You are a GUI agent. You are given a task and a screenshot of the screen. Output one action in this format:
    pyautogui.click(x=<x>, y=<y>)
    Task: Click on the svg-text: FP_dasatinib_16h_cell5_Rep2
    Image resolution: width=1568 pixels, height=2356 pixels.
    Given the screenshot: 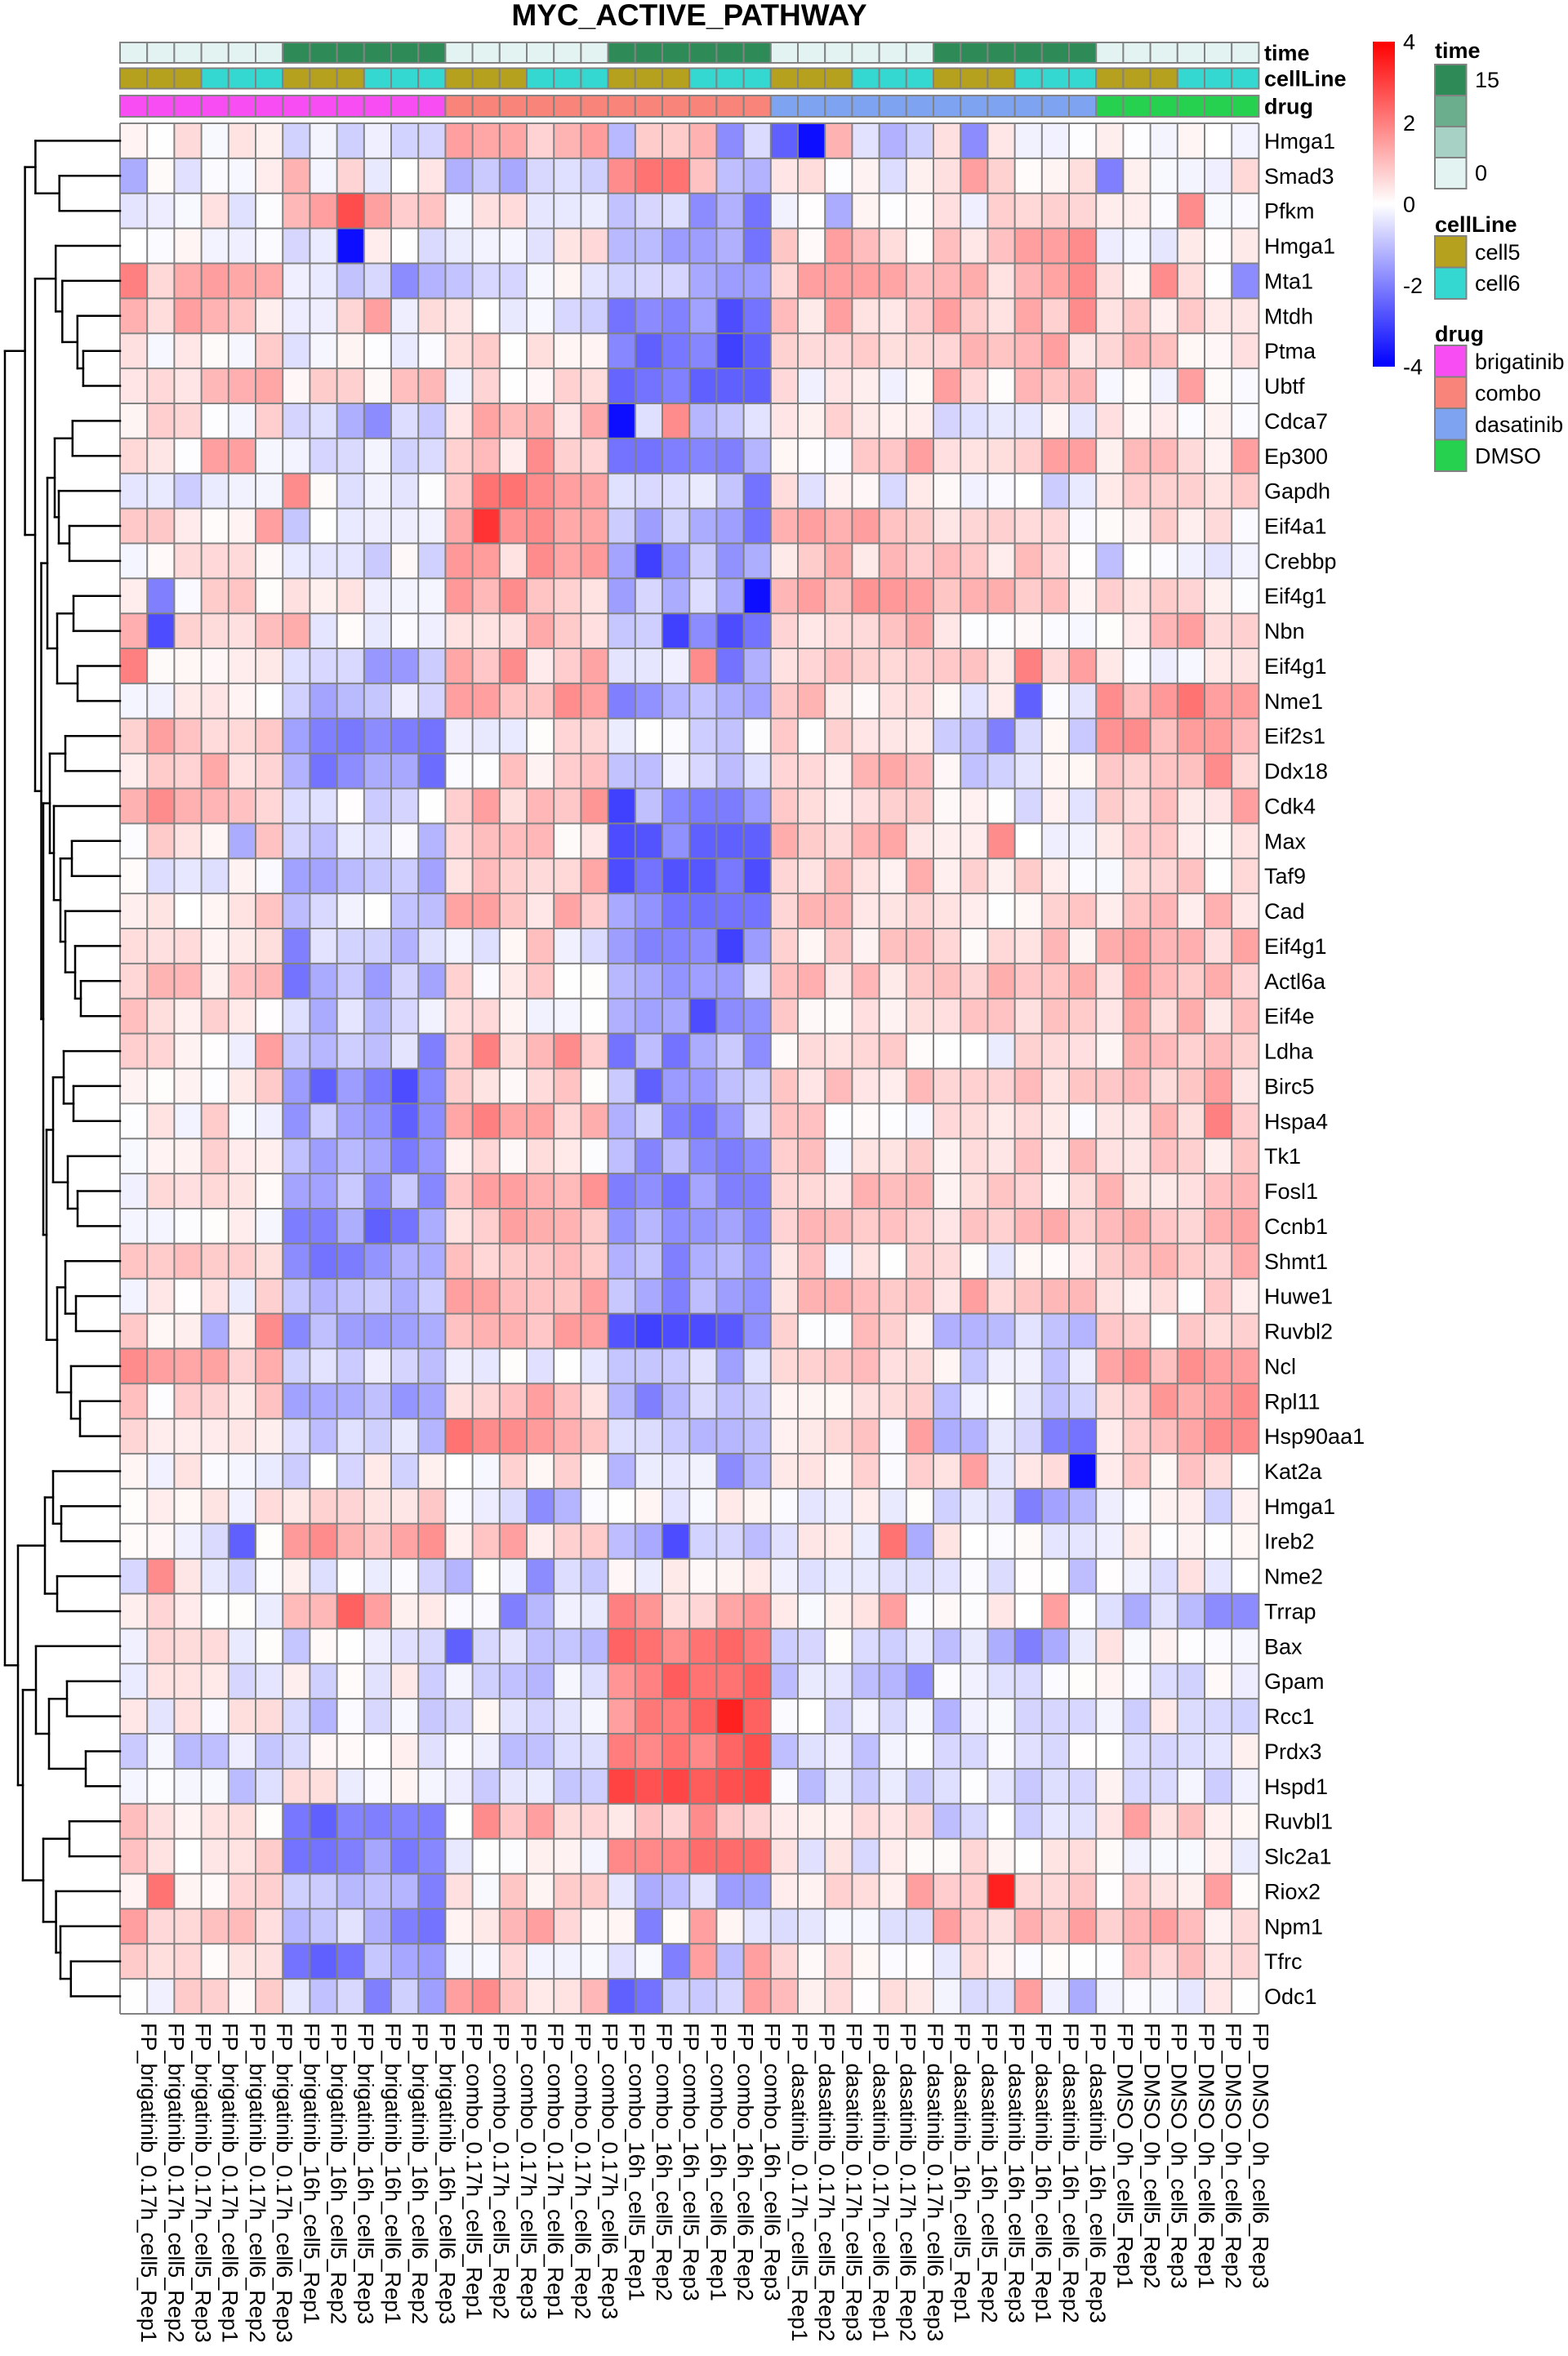 What is the action you would take?
    pyautogui.click(x=989, y=2173)
    